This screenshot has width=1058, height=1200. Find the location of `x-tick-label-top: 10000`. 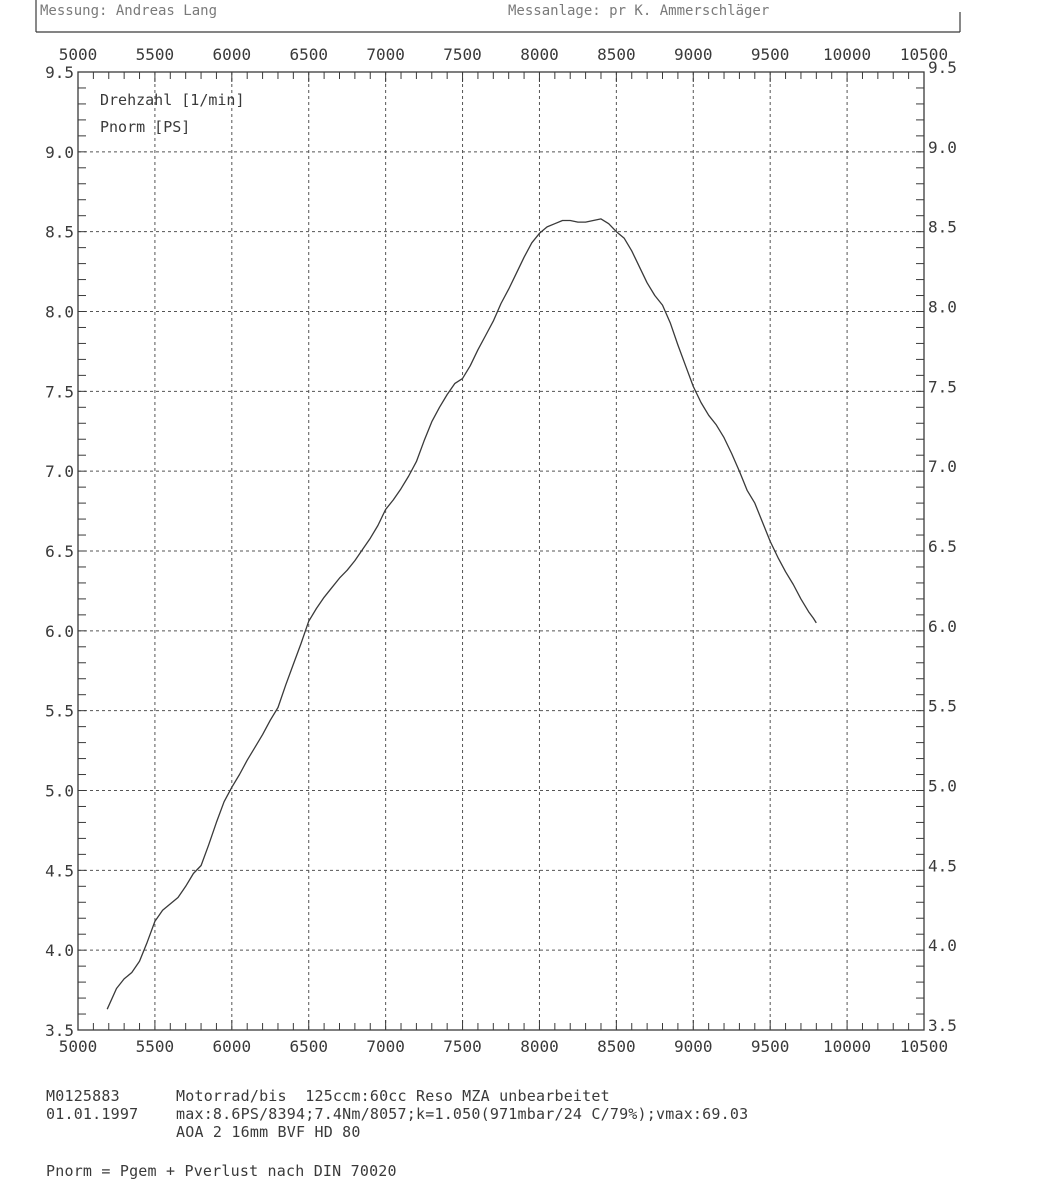

x-tick-label-top: 10000 is located at coordinates (847, 54).